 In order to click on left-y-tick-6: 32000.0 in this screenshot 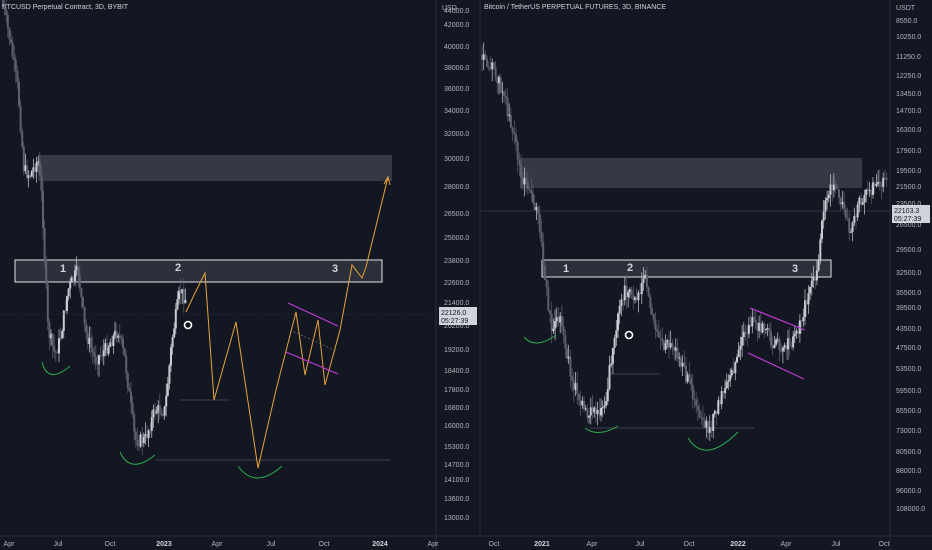, I will do `click(456, 134)`.